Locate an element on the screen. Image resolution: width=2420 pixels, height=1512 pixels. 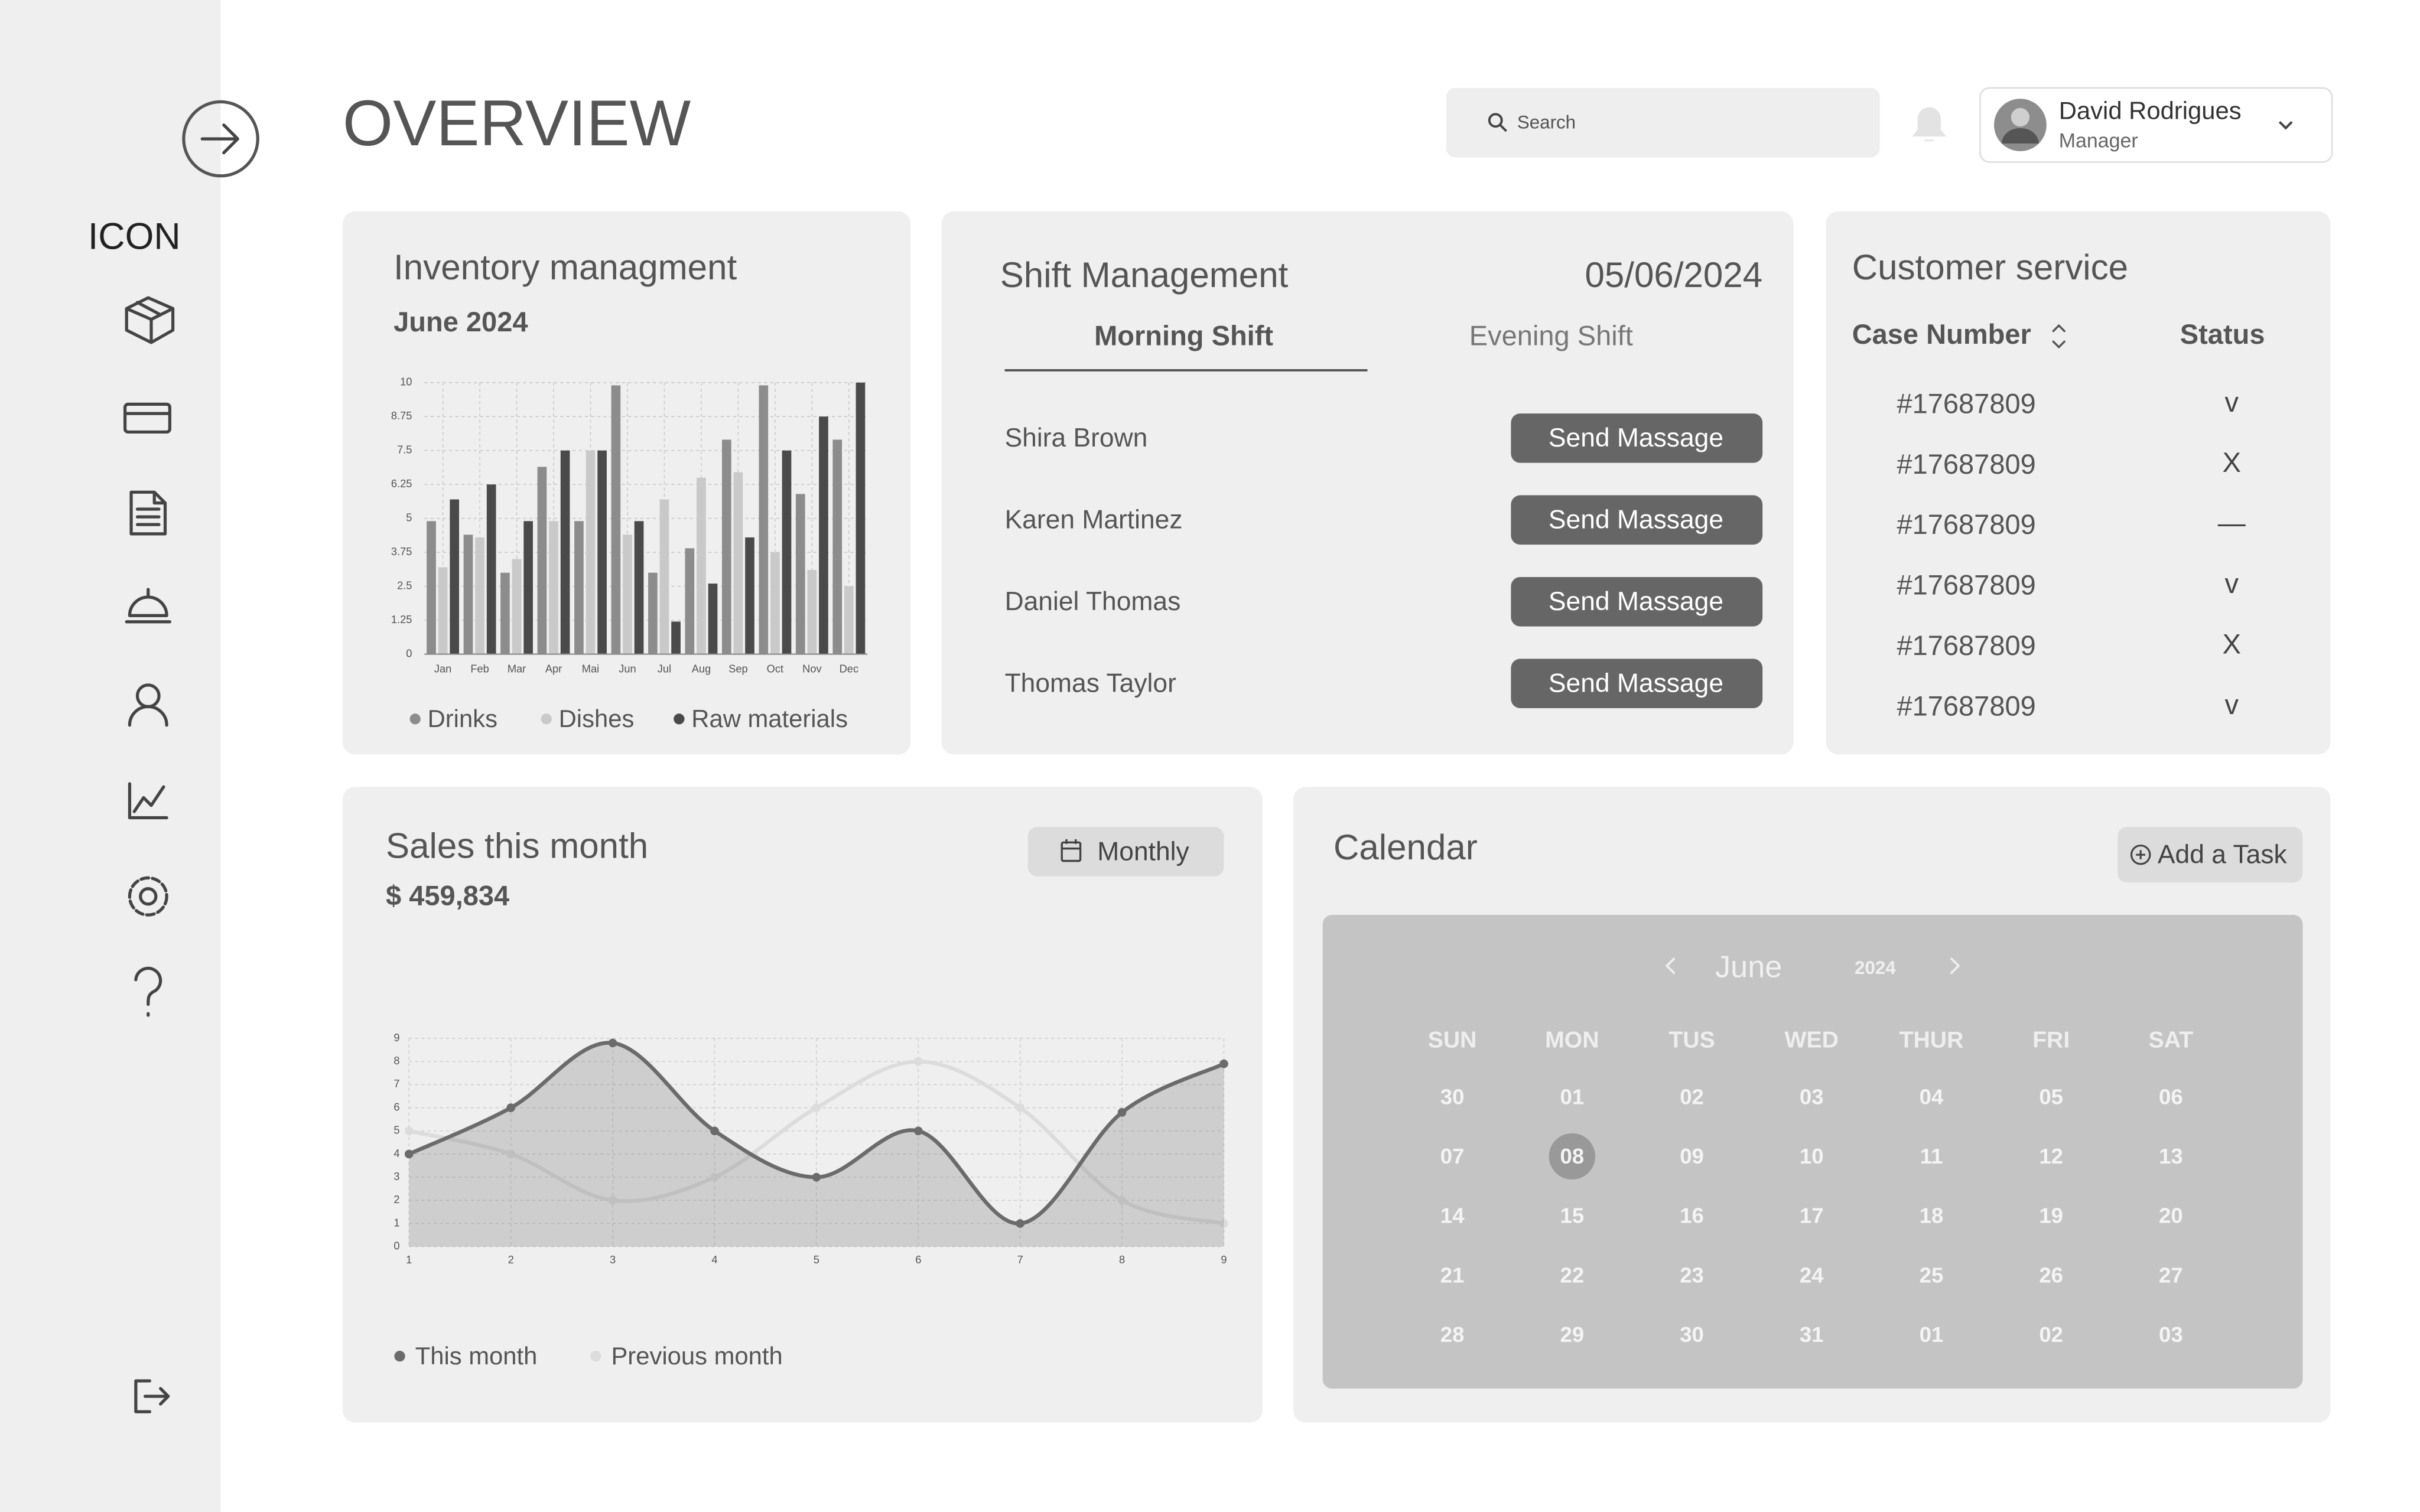
day: 16 is located at coordinates (1692, 1216).